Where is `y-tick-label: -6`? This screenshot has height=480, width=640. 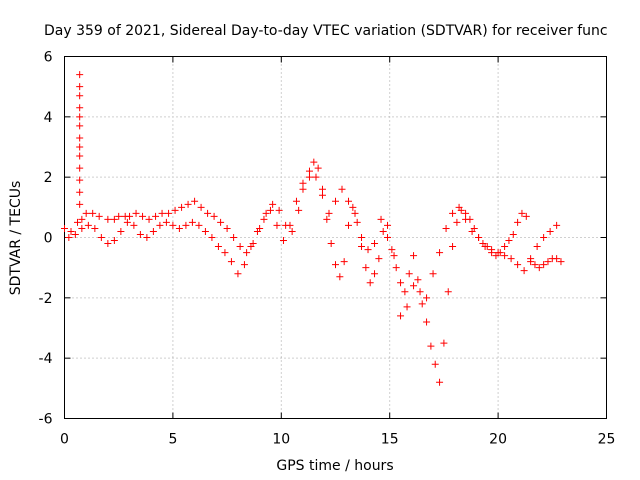
y-tick-label: -6 is located at coordinates (46, 420).